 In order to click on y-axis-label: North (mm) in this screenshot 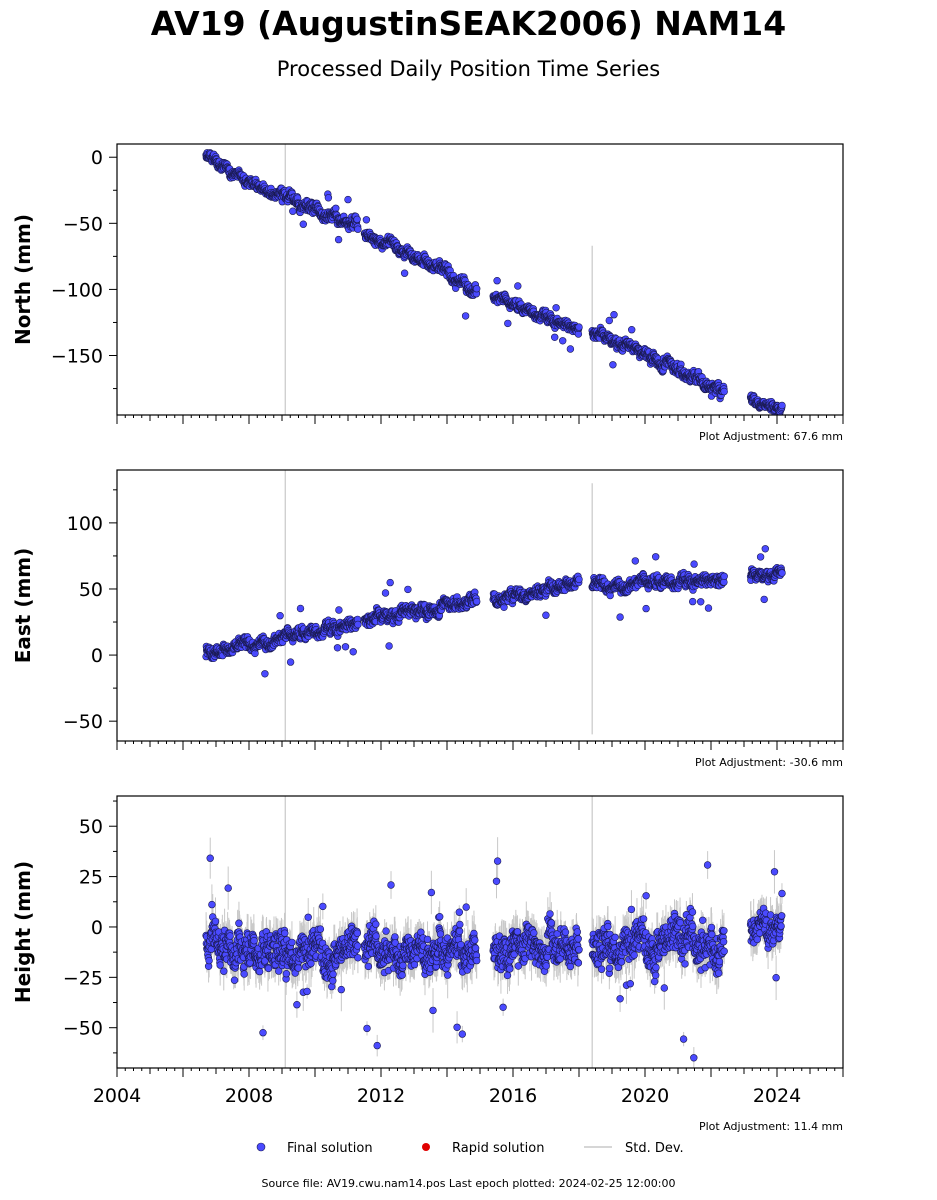, I will do `click(23, 279)`.